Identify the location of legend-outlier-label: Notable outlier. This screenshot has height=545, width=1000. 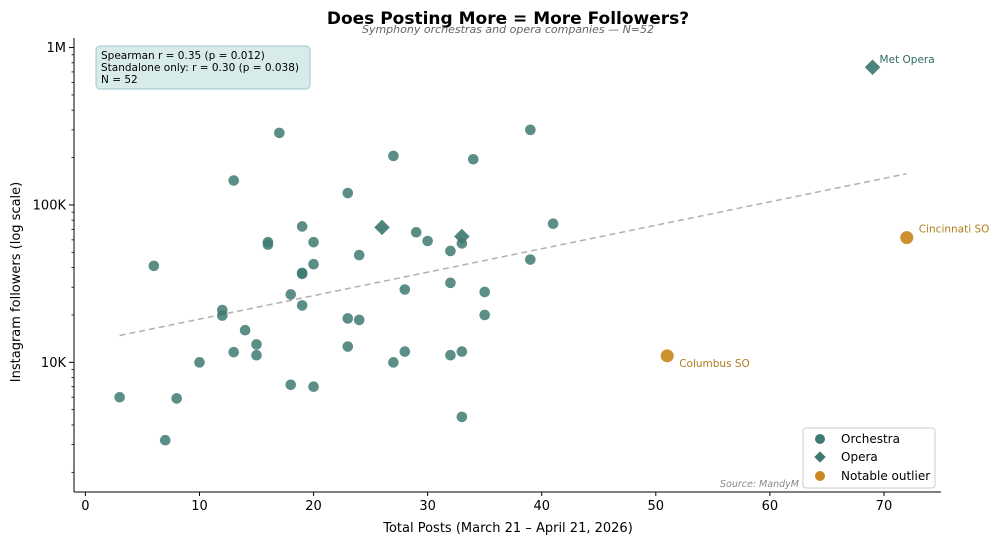
(885, 476).